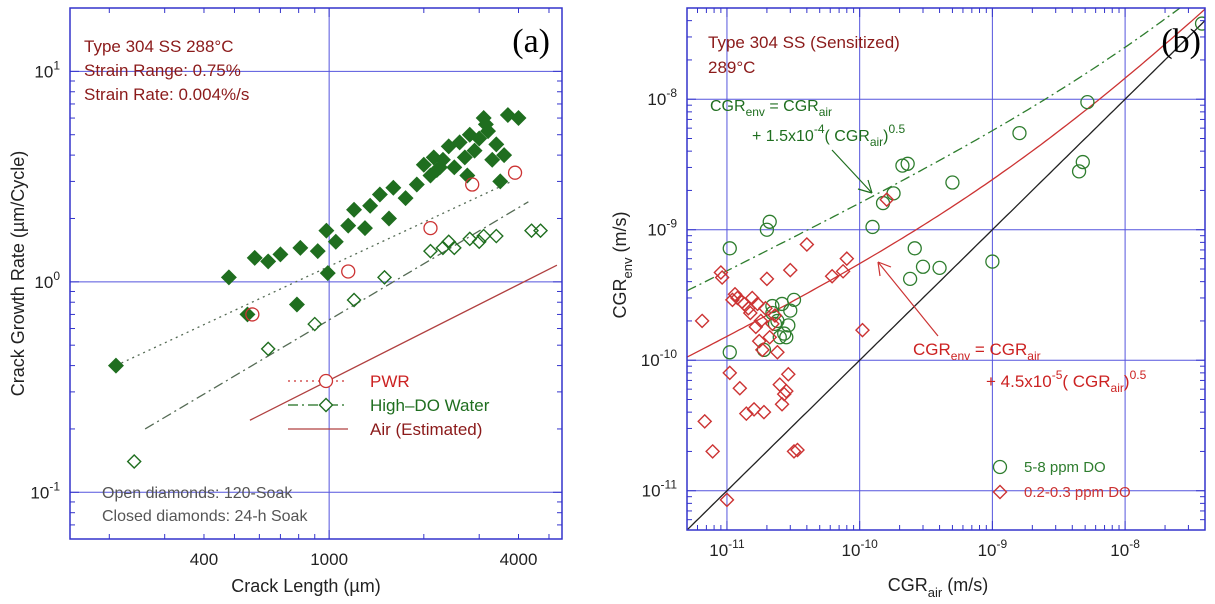 The width and height of the screenshot is (1215, 604). Describe the element at coordinates (519, 559) in the screenshot. I see `a-x-tick-label: 4000` at that location.